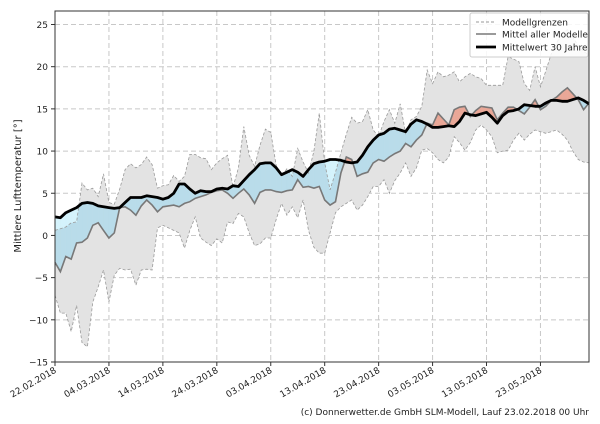  What do you see at coordinates (250, 383) in the screenshot?
I see `x-tick-label: 03.04.2018` at bounding box center [250, 383].